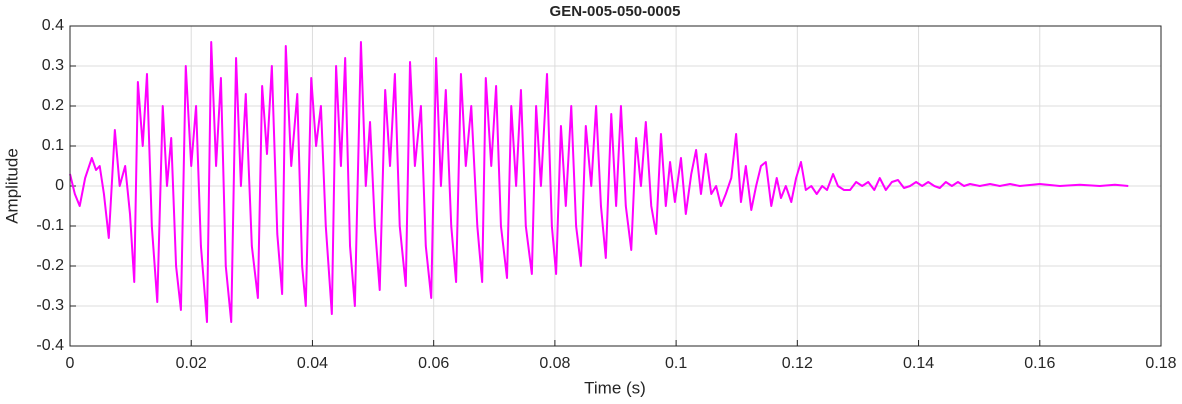  What do you see at coordinates (53, 105) in the screenshot?
I see `y-tick-label: 0.2` at bounding box center [53, 105].